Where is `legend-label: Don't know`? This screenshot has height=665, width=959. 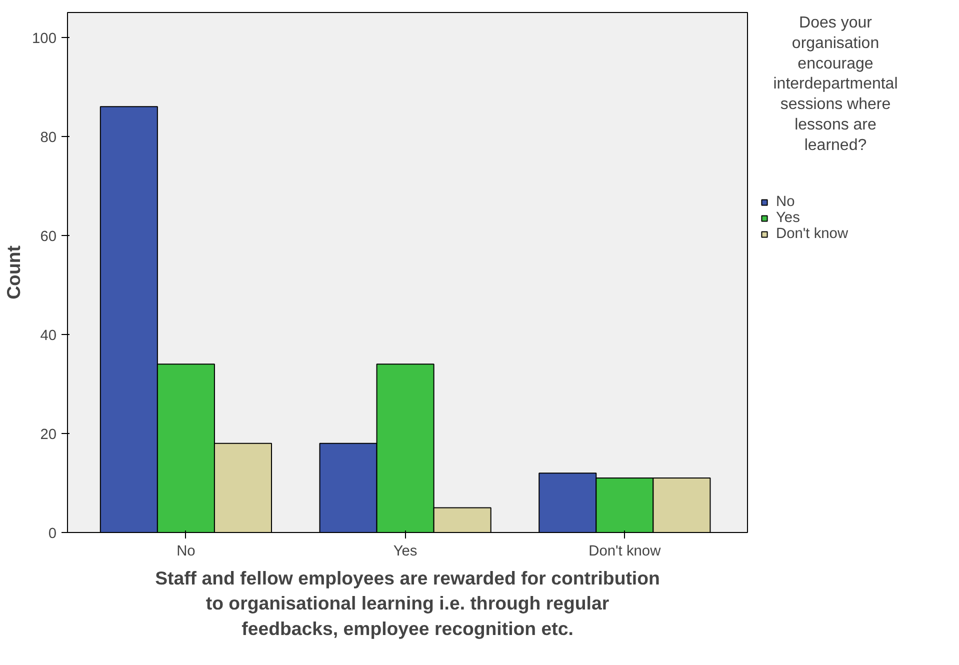 legend-label: Don't know is located at coordinates (812, 234).